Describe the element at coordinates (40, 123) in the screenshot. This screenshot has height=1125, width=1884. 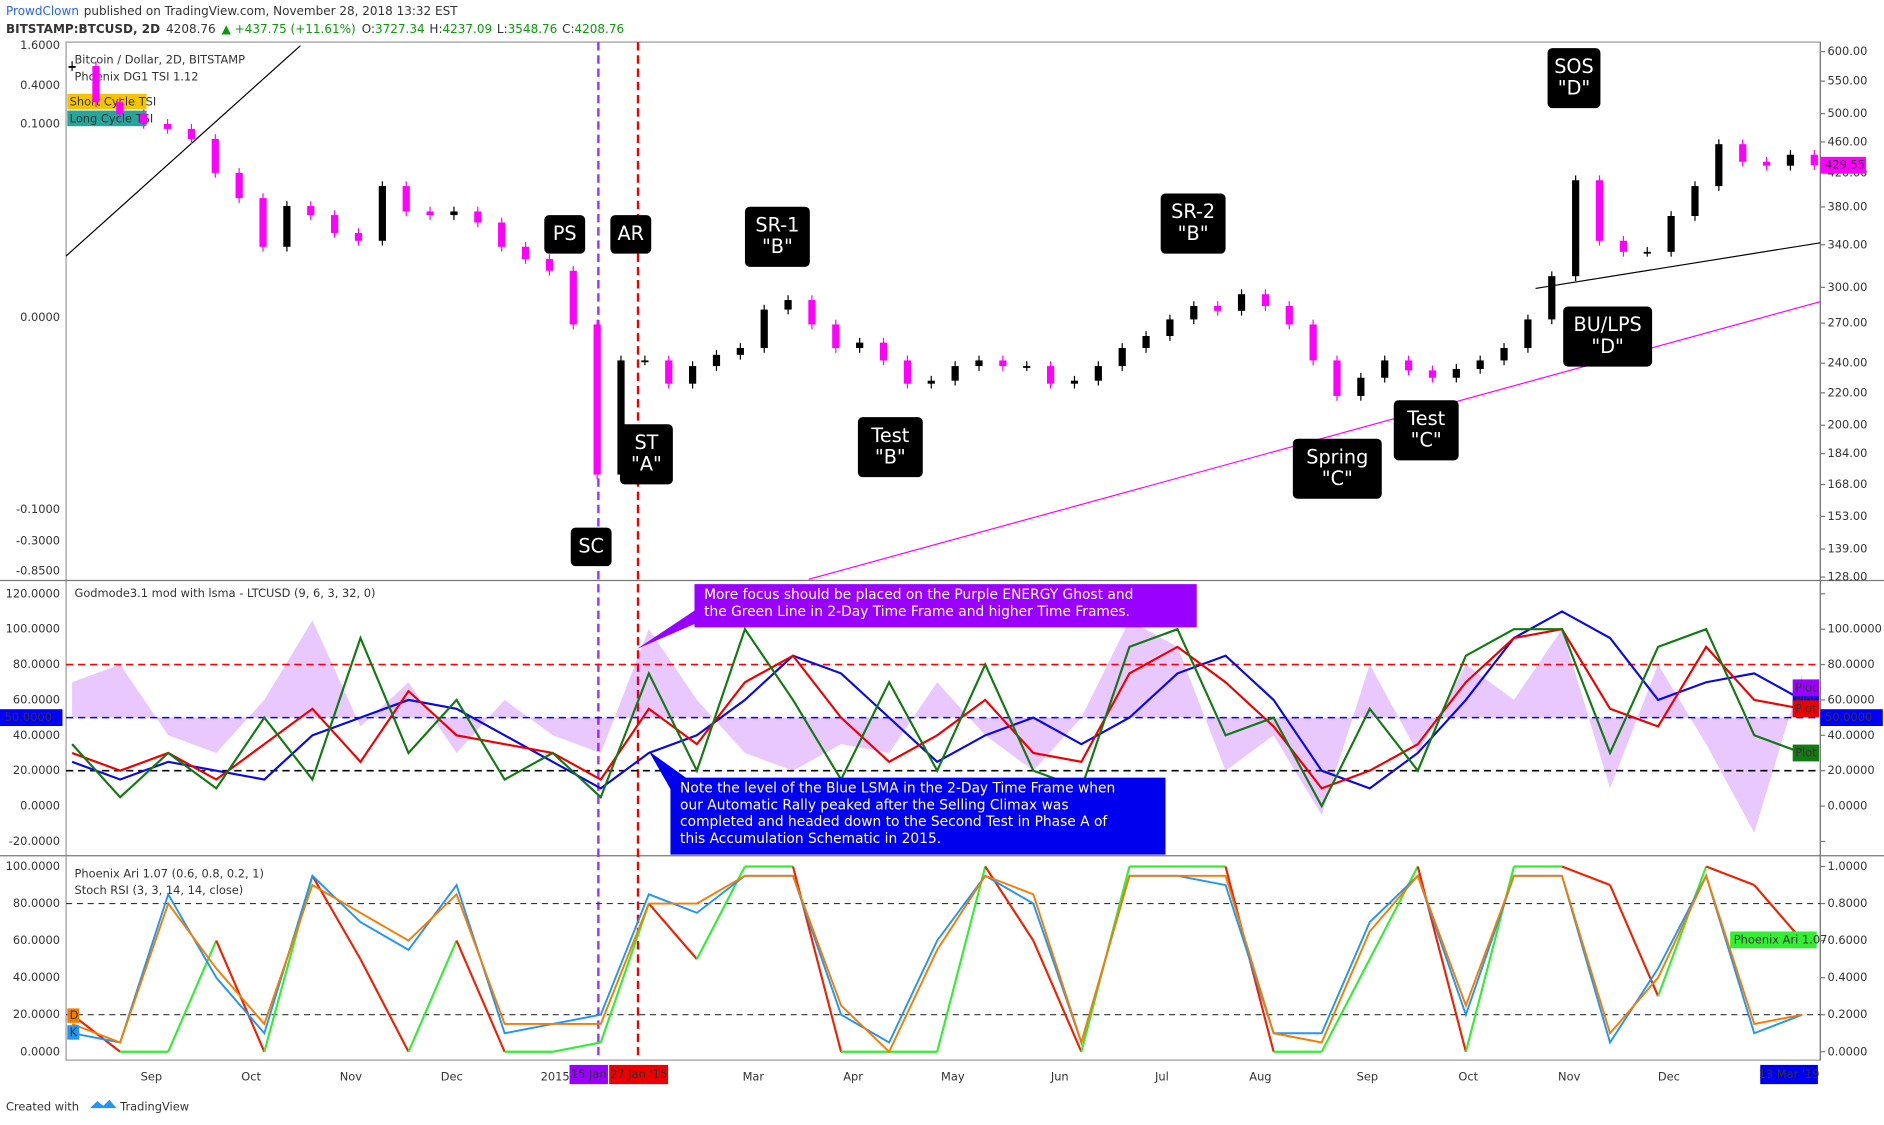
I see `left-axis-label: 0.1000` at that location.